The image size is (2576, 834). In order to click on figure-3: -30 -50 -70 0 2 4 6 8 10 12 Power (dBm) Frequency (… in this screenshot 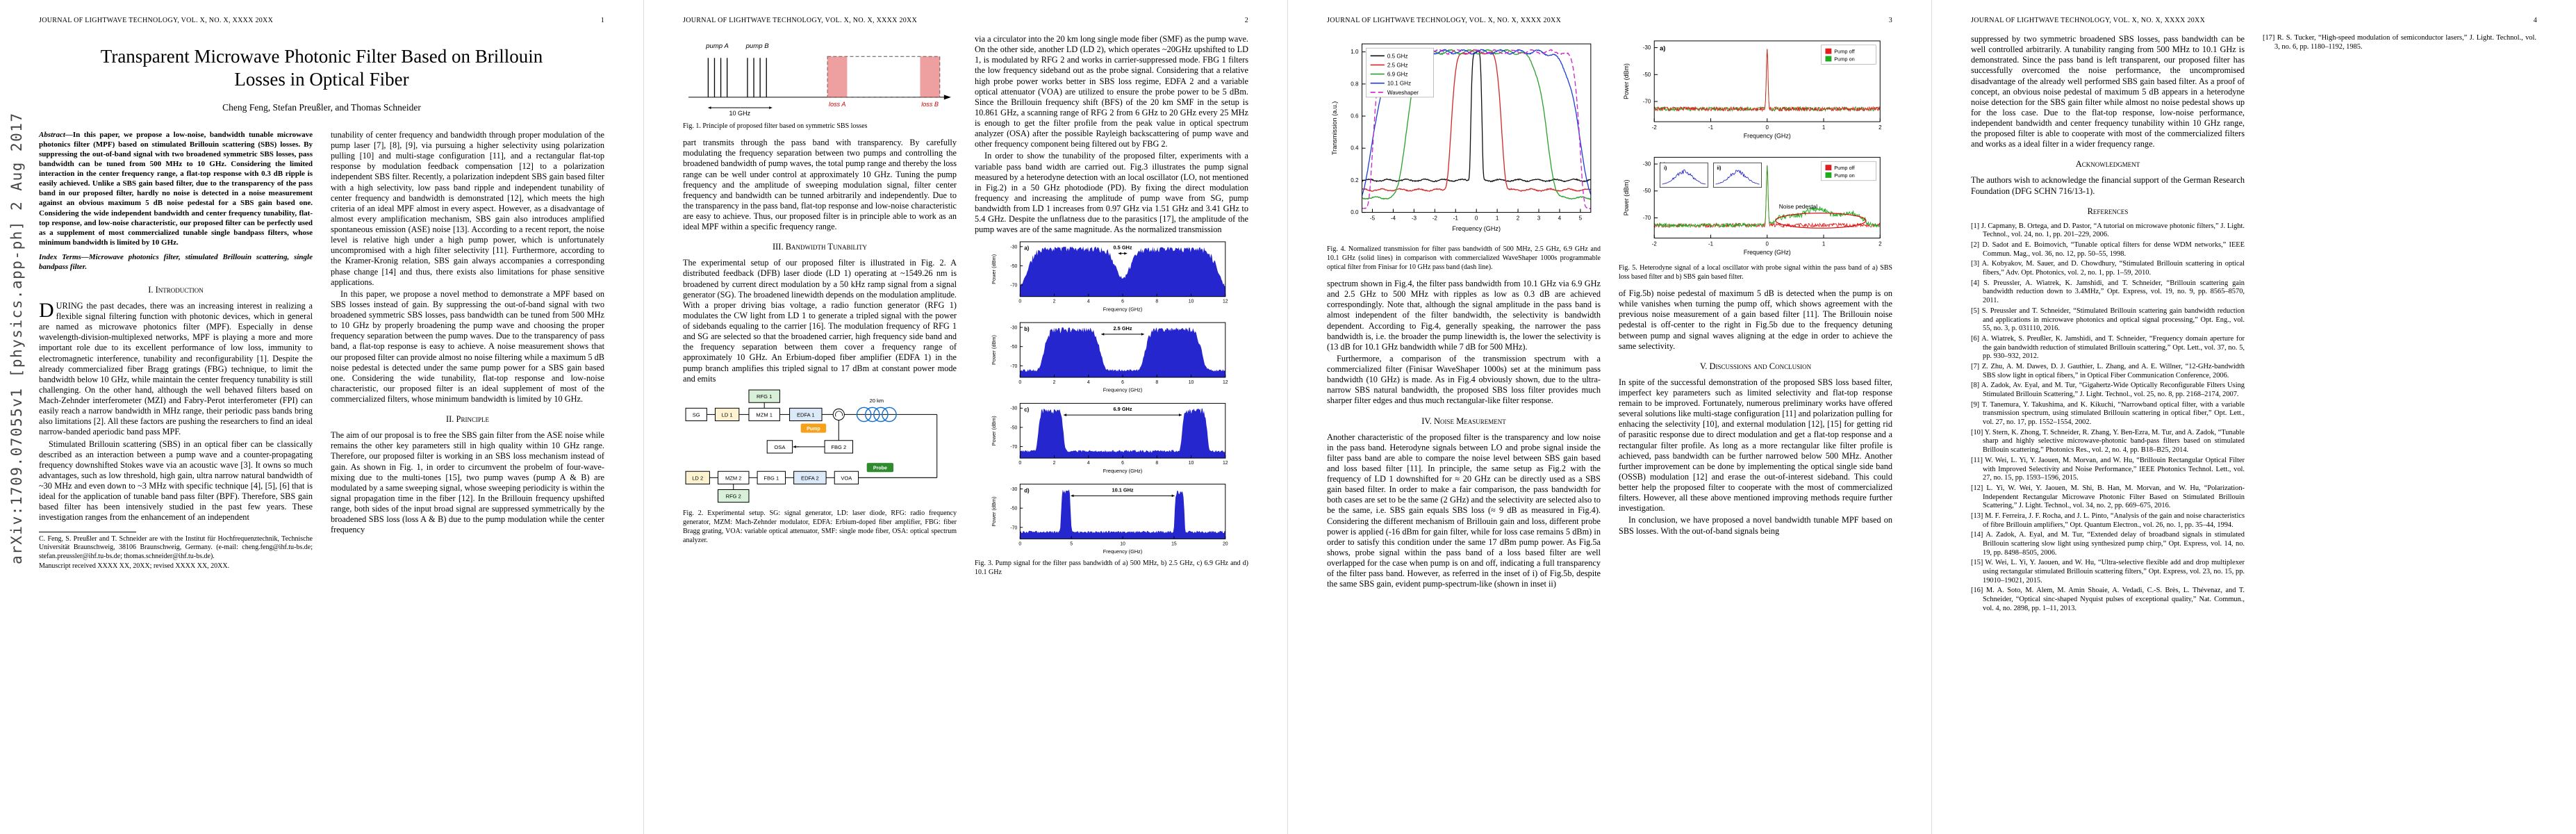, I will do `click(1112, 407)`.